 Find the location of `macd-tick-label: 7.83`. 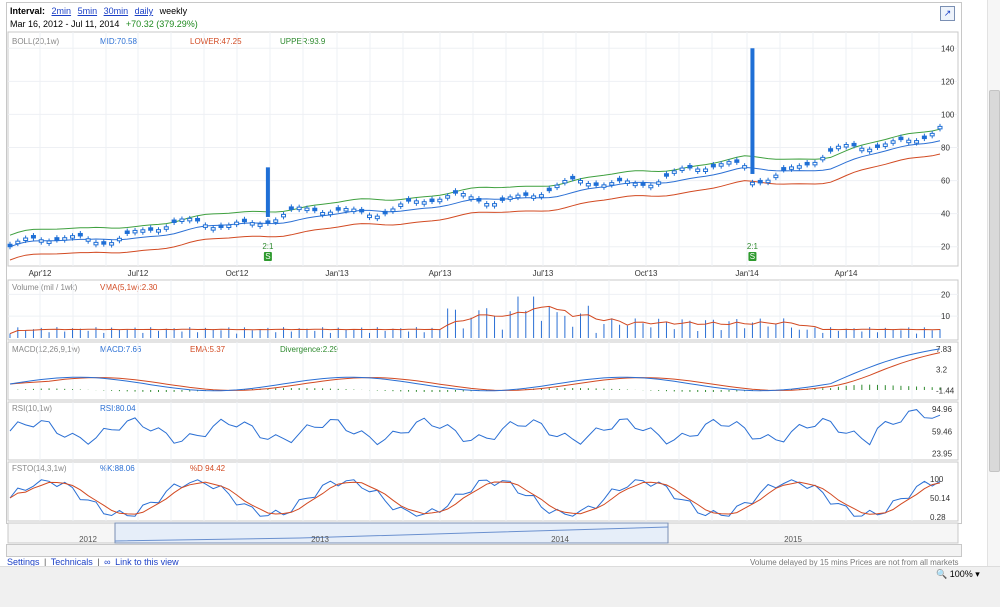

macd-tick-label: 7.83 is located at coordinates (944, 349).